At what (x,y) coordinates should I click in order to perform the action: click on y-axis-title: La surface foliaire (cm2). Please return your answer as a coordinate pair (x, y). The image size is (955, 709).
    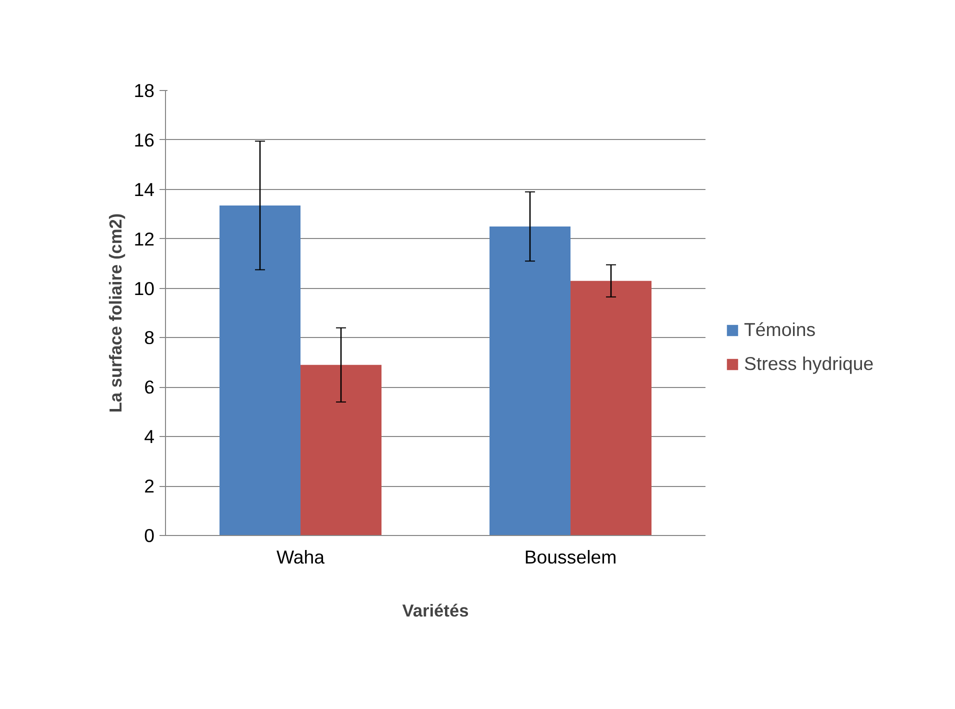
    Looking at the image, I should click on (116, 313).